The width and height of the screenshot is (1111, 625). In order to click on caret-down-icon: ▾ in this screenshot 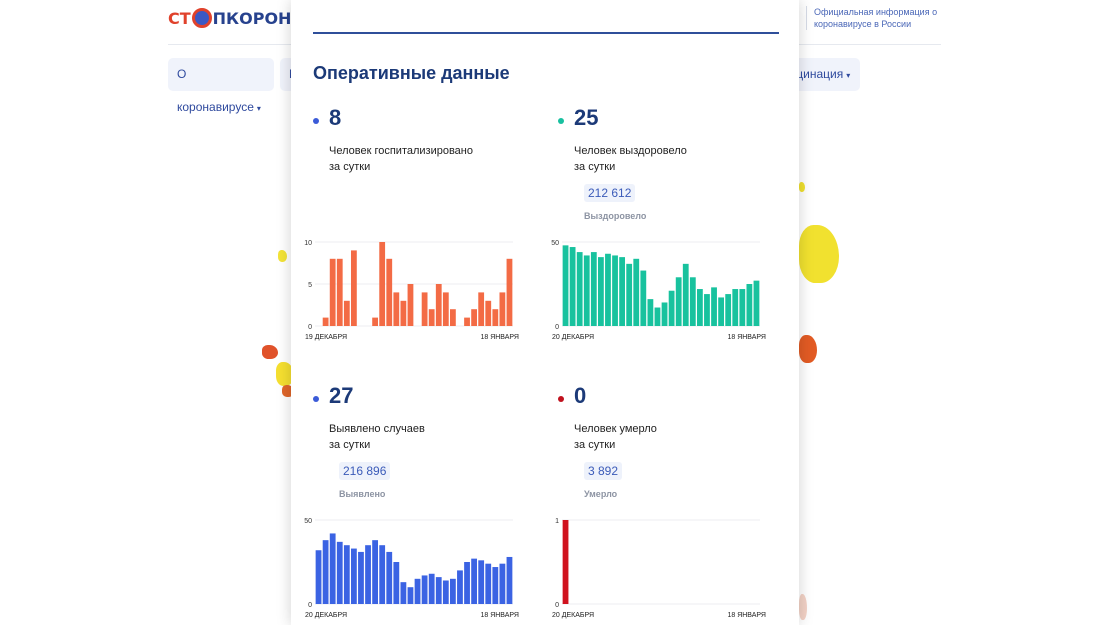, I will do `click(258, 108)`.